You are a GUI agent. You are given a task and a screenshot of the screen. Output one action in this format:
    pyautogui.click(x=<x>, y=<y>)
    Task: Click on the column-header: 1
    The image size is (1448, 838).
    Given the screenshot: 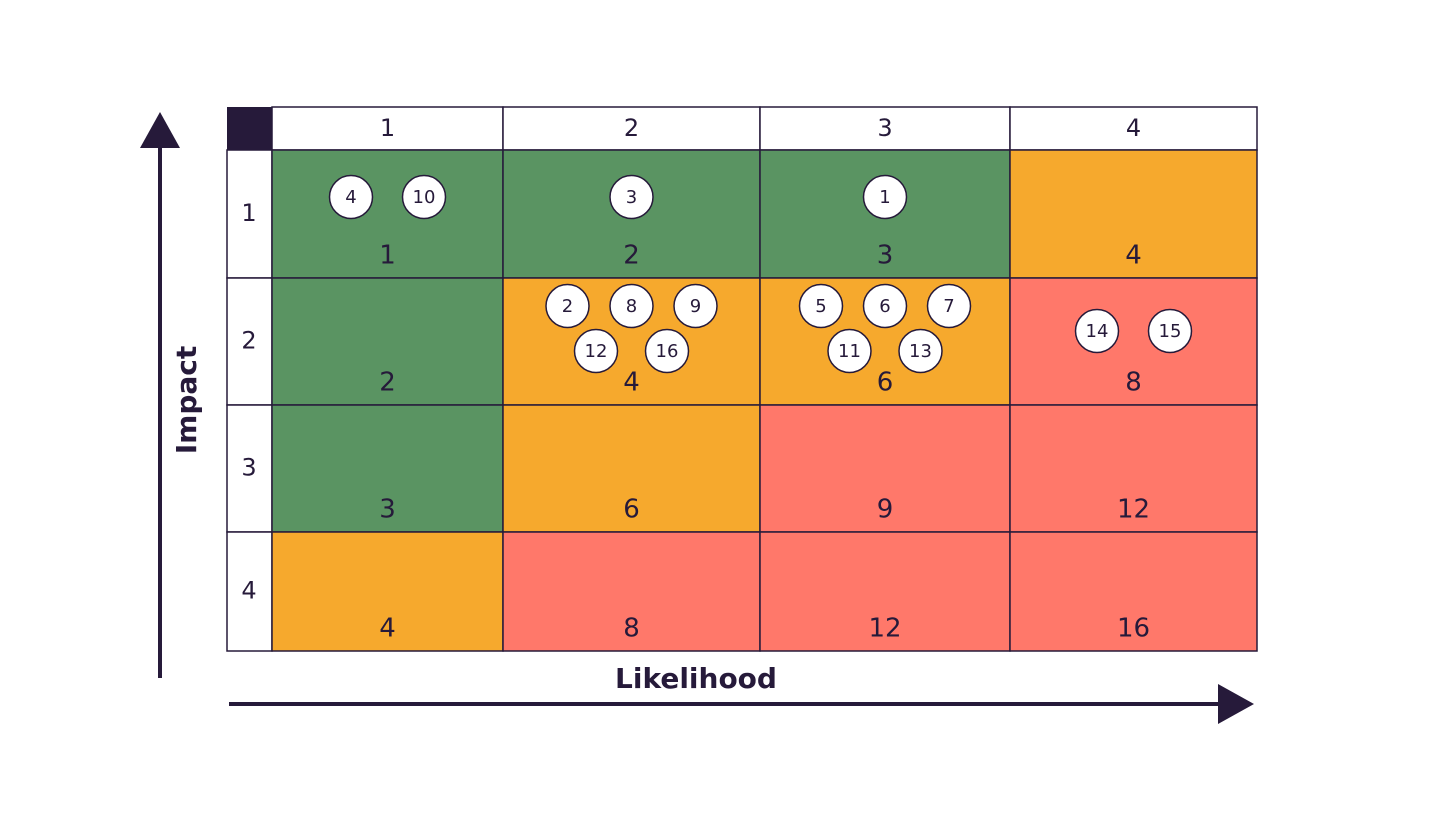 What is the action you would take?
    pyautogui.click(x=387, y=128)
    